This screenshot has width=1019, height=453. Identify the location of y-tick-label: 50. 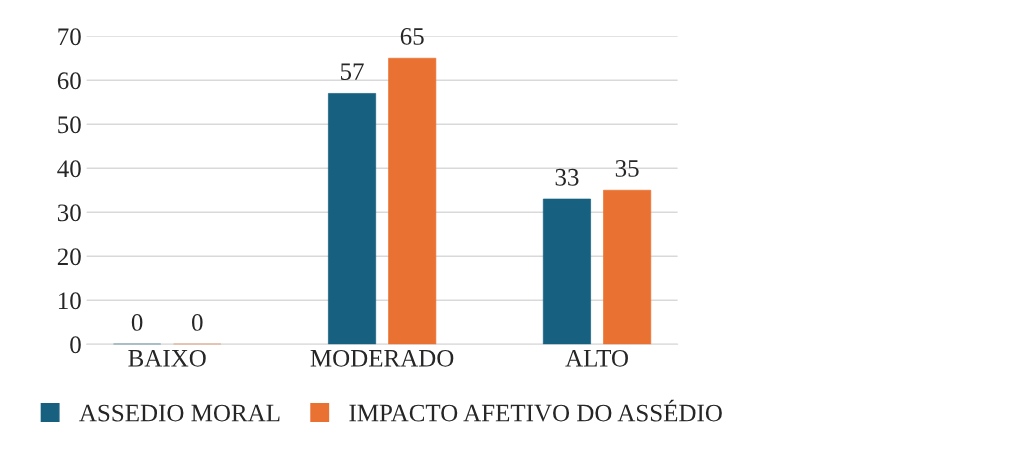
(69, 125).